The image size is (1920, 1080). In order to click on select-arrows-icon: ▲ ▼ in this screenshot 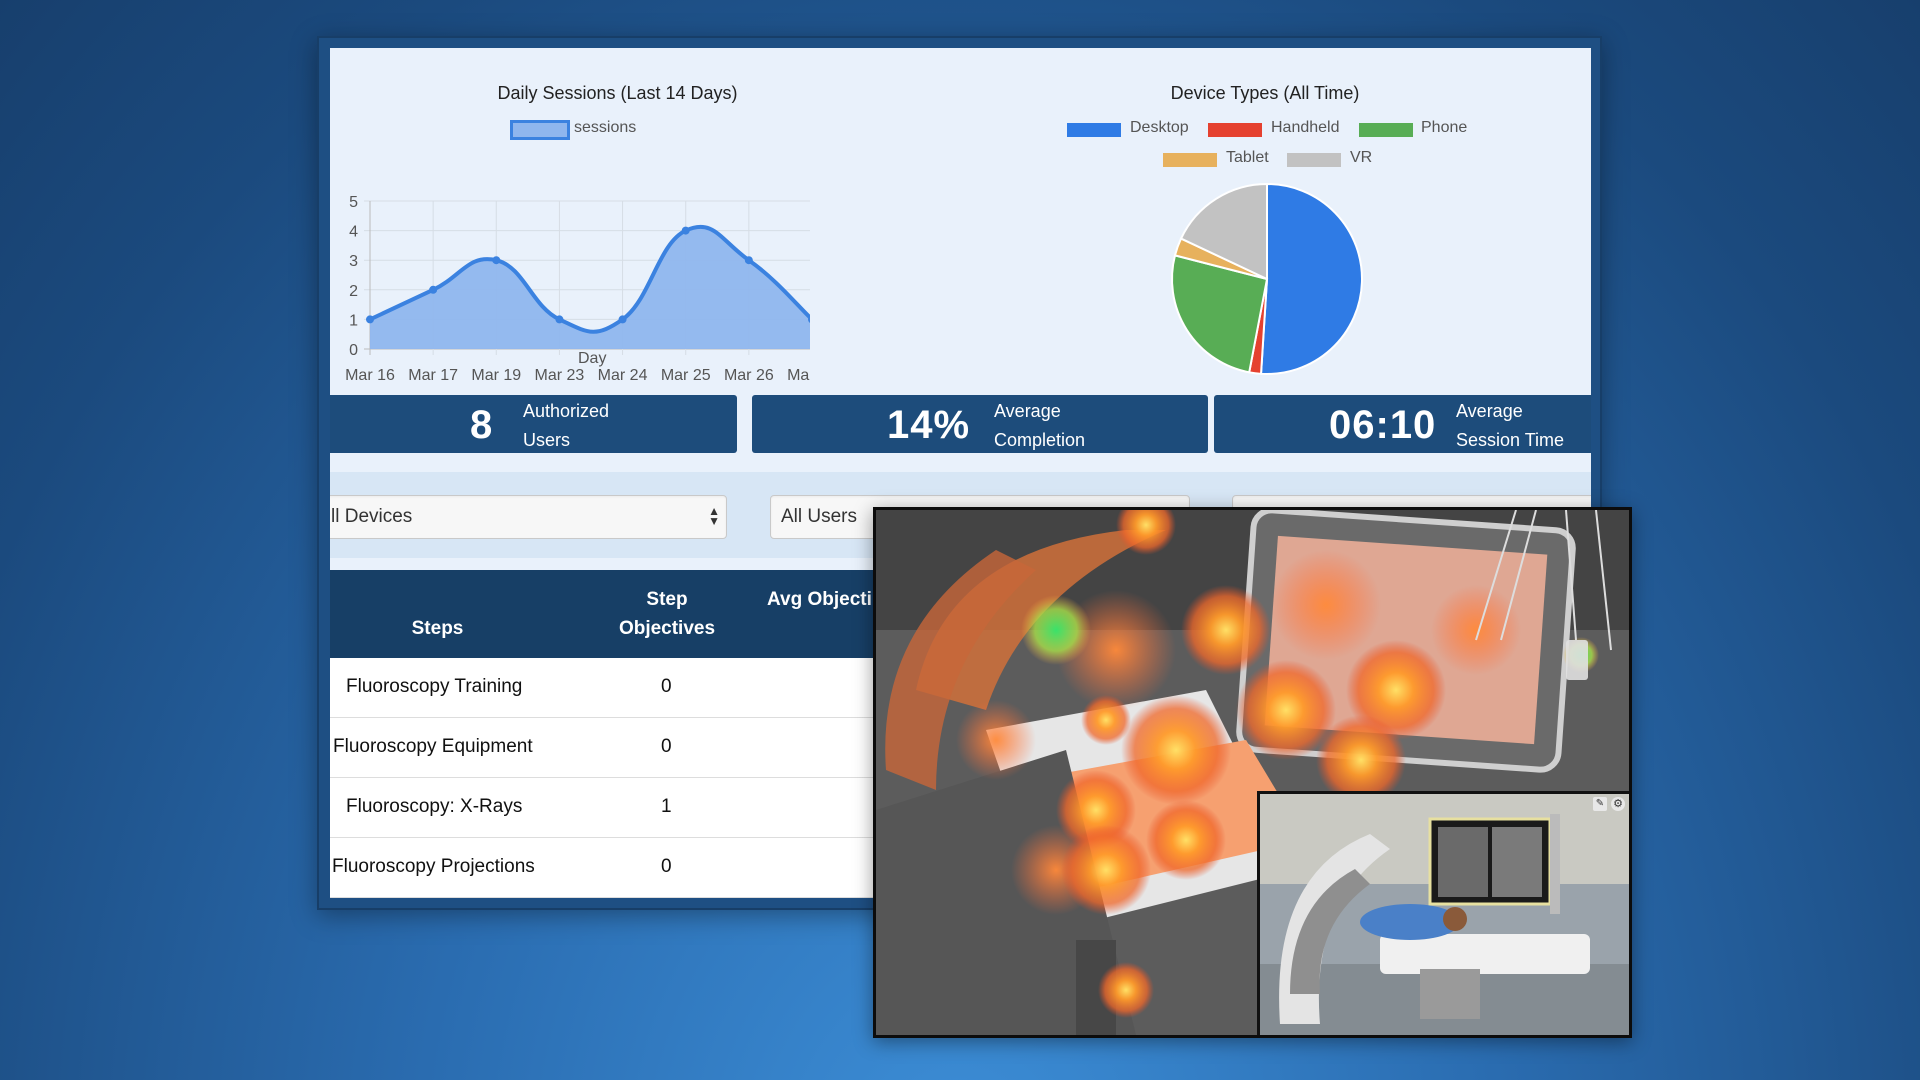, I will do `click(714, 516)`.